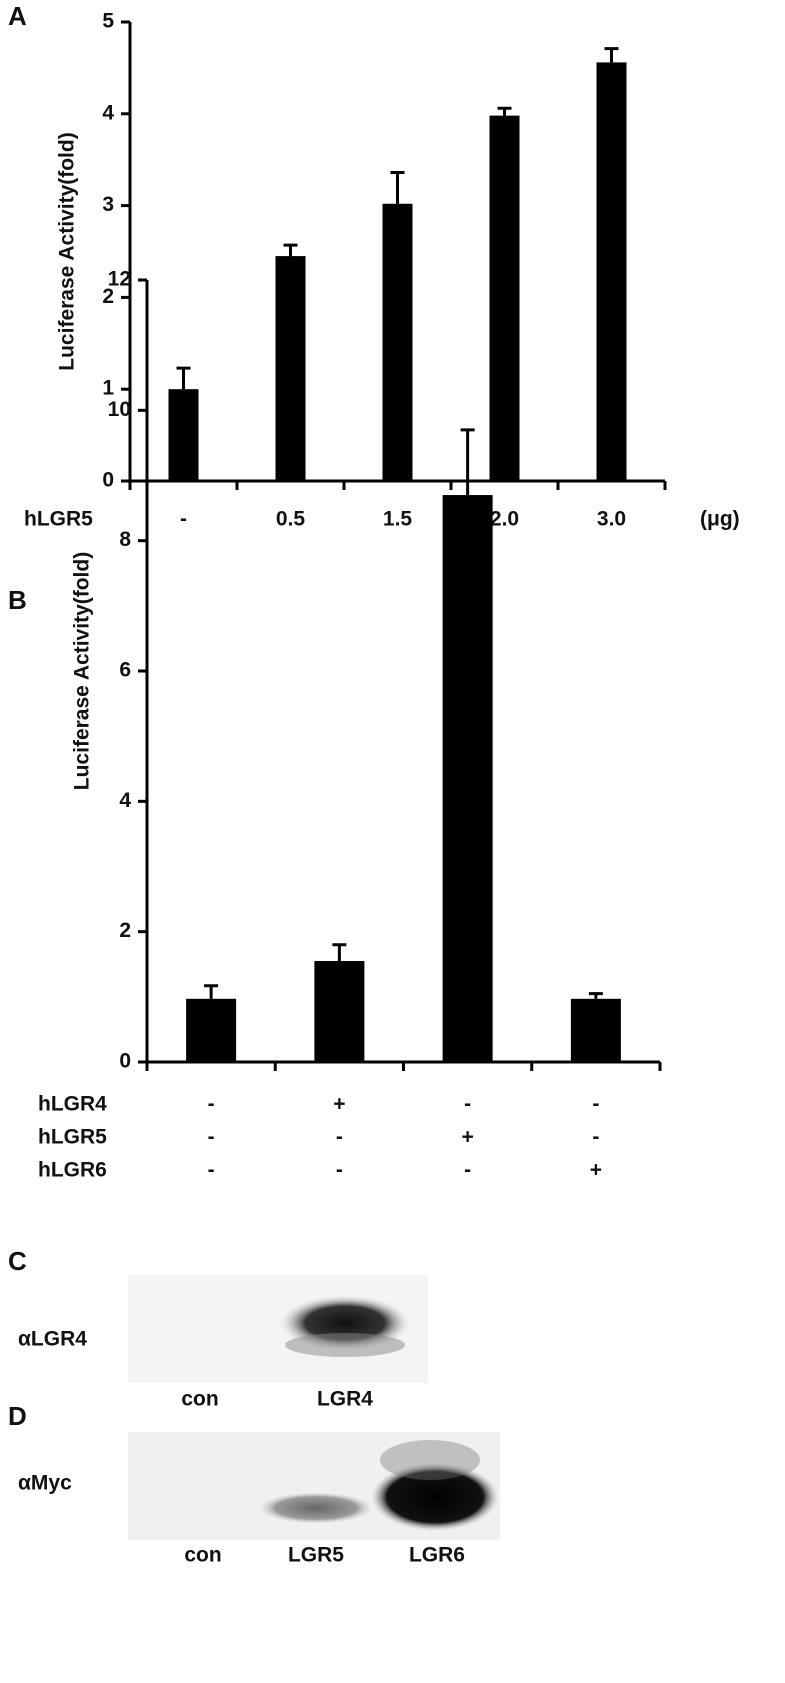 The image size is (785, 1683). I want to click on condition-label: hLGR5, so click(72, 1137).